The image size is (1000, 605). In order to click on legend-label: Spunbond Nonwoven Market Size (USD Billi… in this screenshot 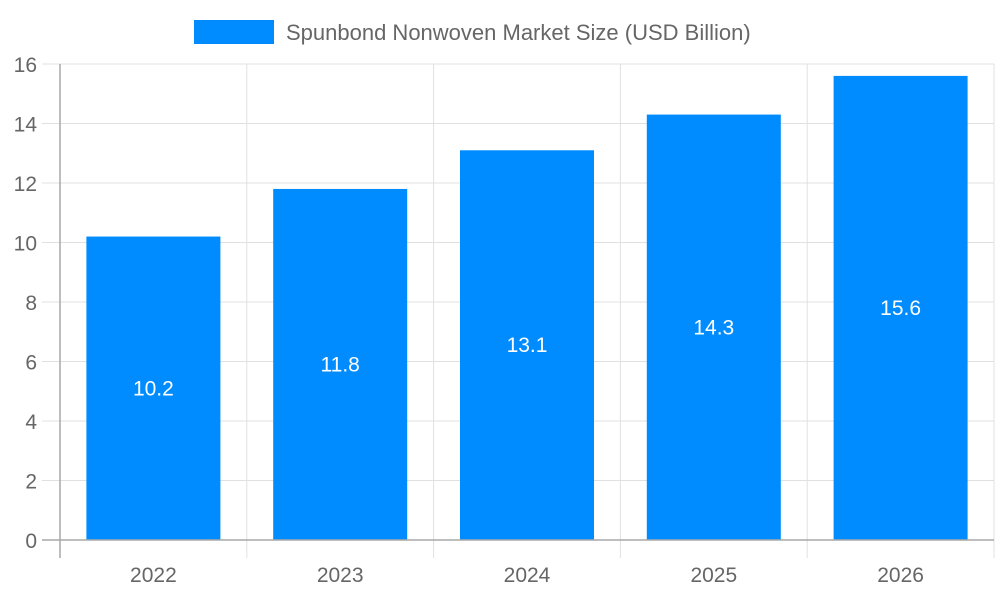, I will do `click(518, 32)`.